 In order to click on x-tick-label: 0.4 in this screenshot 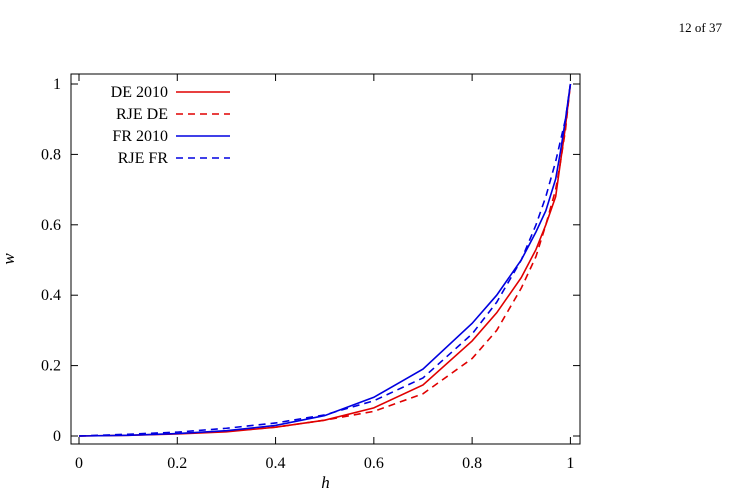, I will do `click(276, 463)`.